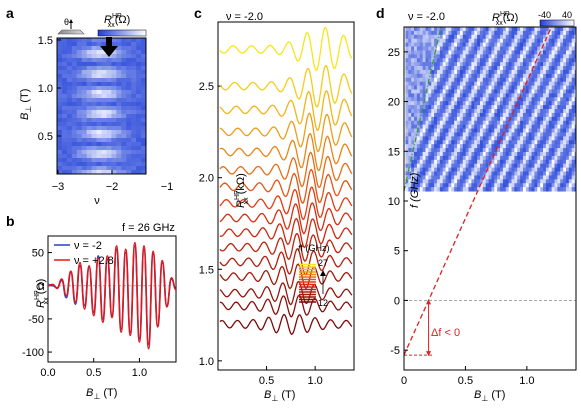 The height and width of the screenshot is (418, 581). I want to click on ytick-label-b: 0, so click(41, 287).